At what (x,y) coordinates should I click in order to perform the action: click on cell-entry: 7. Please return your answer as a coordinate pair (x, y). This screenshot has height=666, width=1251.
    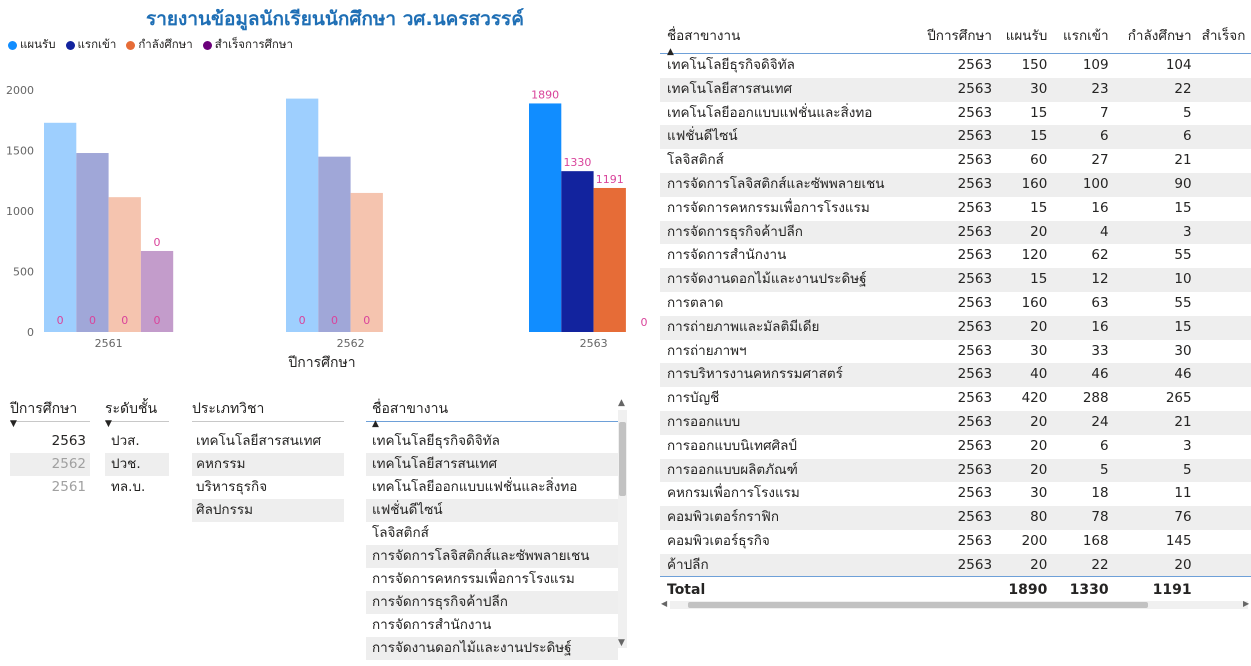
    Looking at the image, I should click on (1104, 112).